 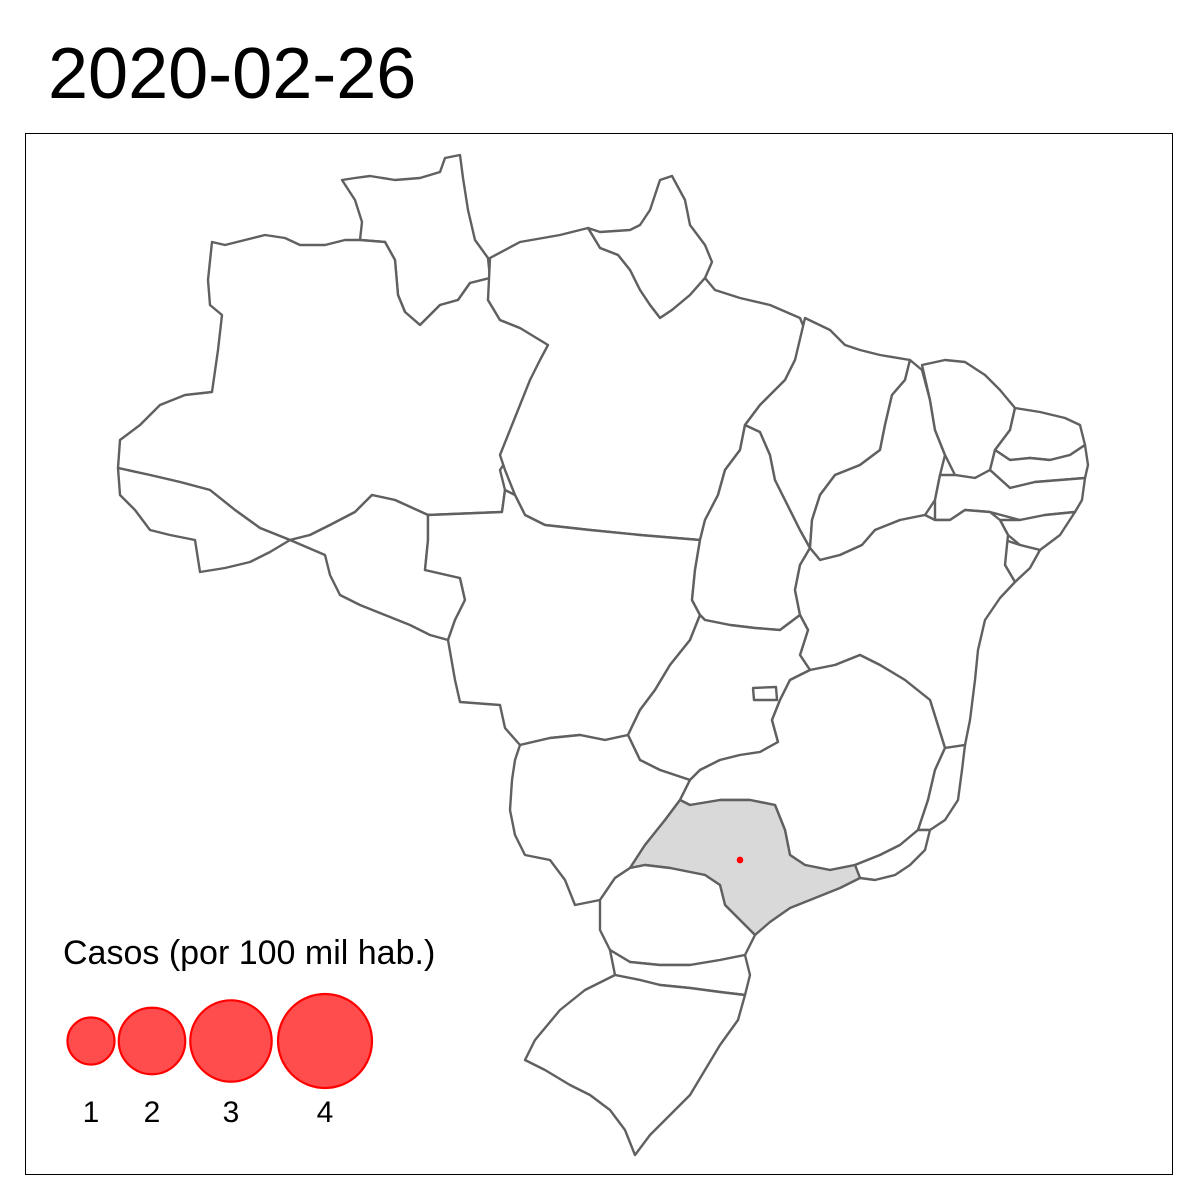 I want to click on legend-bubbles: 1 2 3 4, so click(x=220, y=1060).